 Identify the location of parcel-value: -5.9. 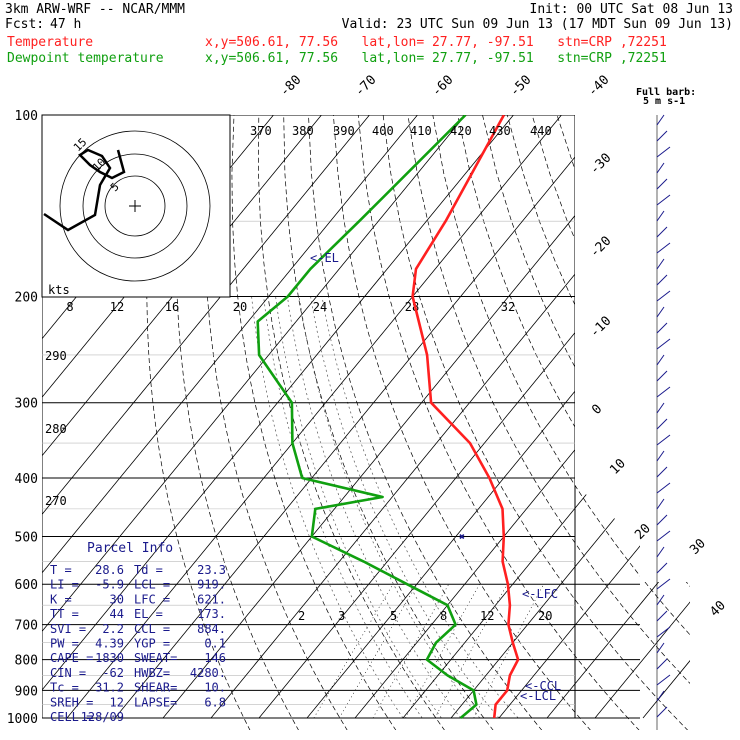
(109, 585).